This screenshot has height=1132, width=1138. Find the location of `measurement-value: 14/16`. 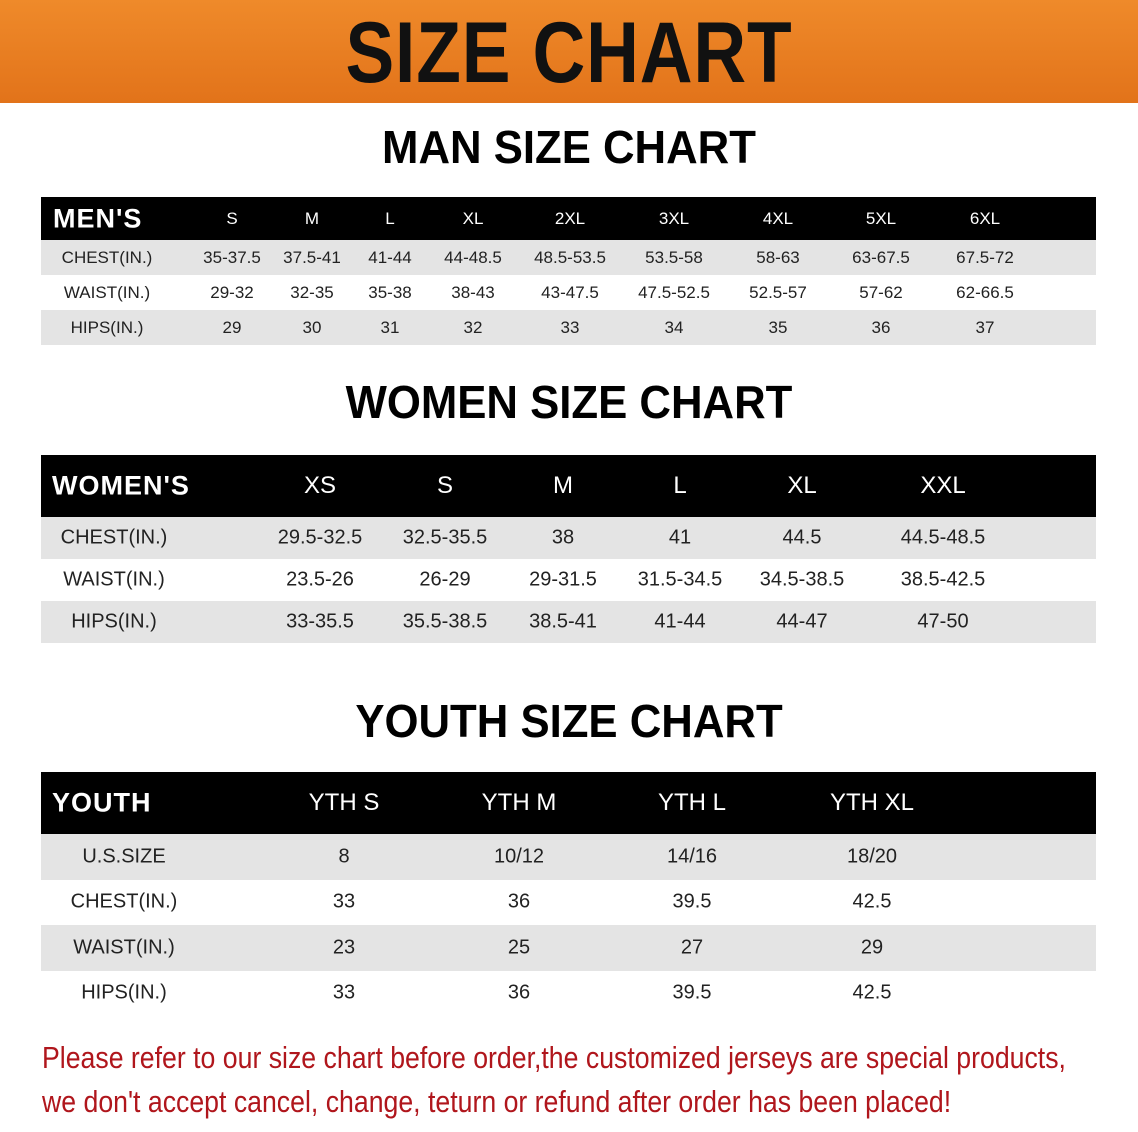

measurement-value: 14/16 is located at coordinates (692, 856).